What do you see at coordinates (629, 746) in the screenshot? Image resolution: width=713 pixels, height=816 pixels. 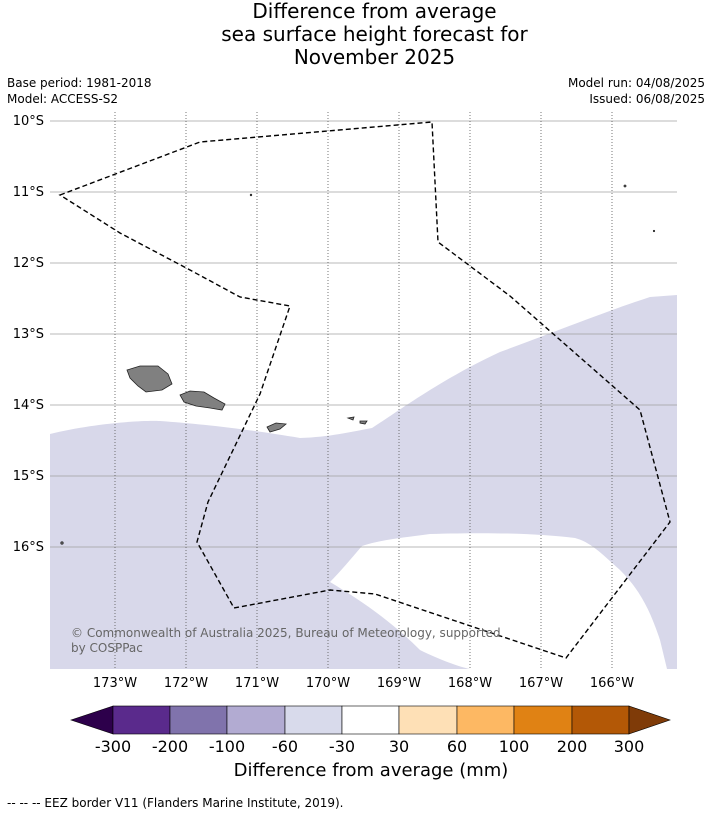 I see `colorbar-tick: 300` at bounding box center [629, 746].